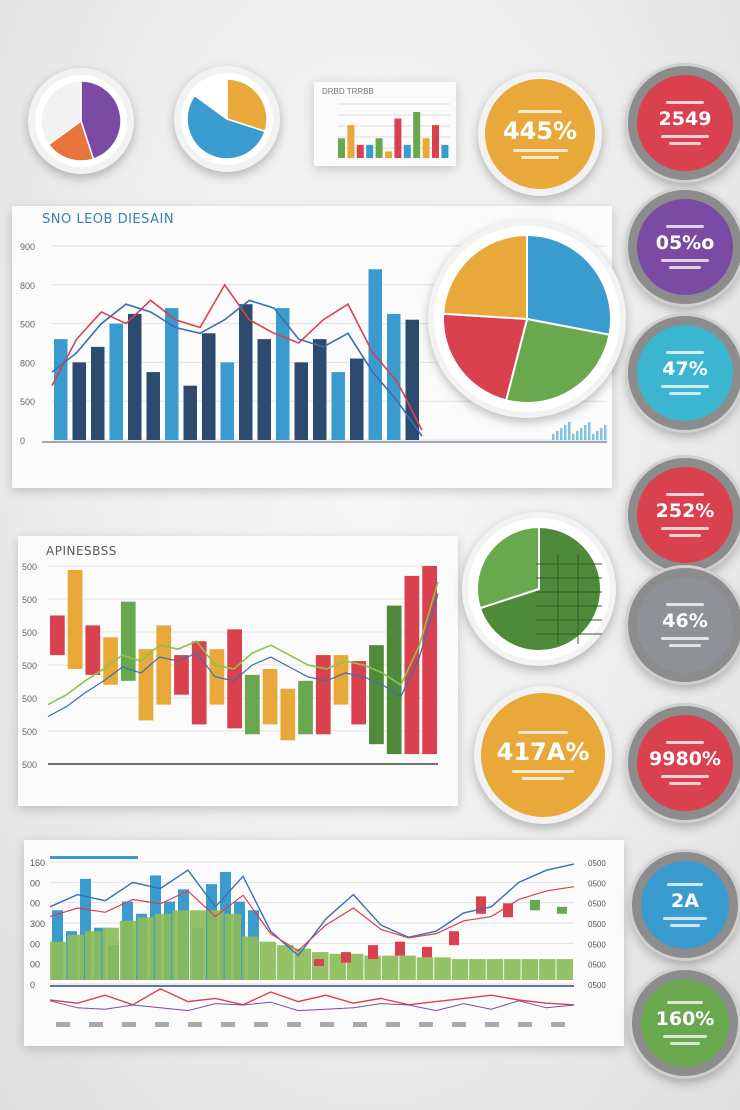 The width and height of the screenshot is (740, 1110). What do you see at coordinates (94, 857) in the screenshot?
I see `combo-legend-bar` at bounding box center [94, 857].